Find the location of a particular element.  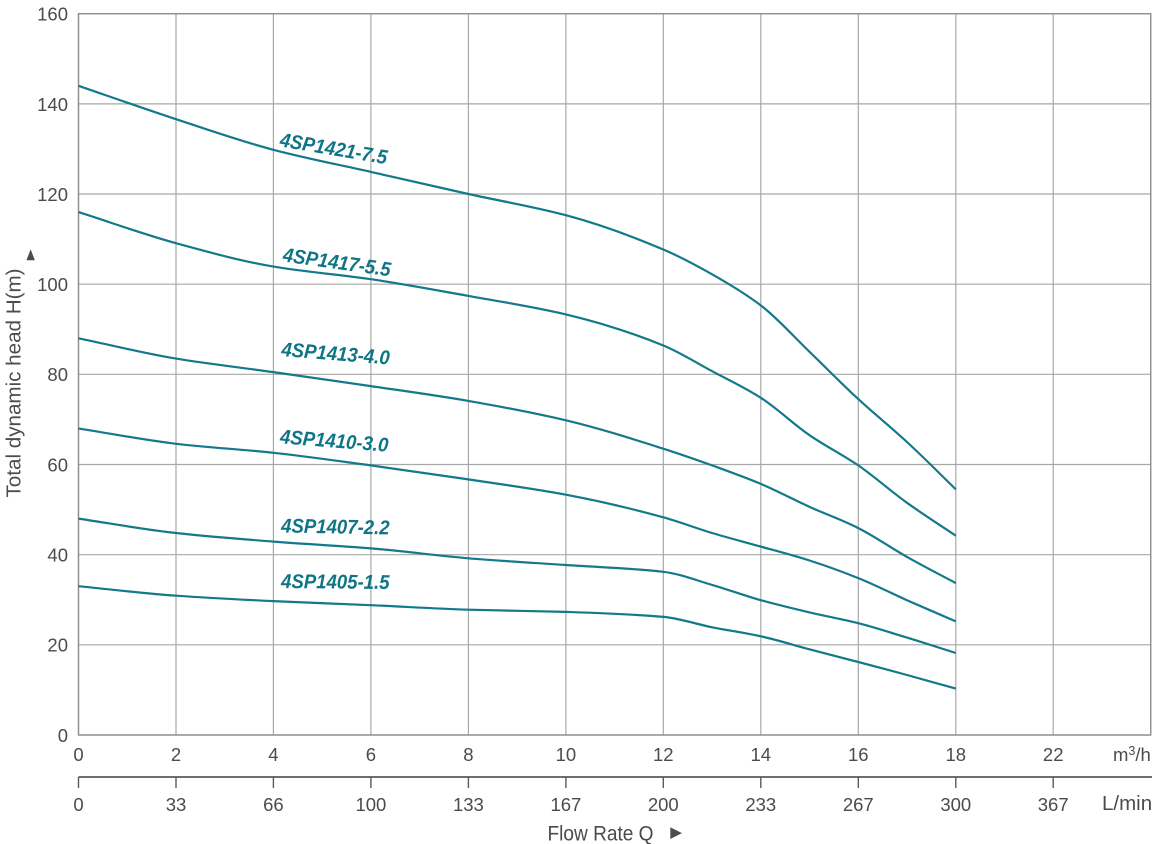

svg-text: Total dynamic head H(m) is located at coordinates (15, 383).